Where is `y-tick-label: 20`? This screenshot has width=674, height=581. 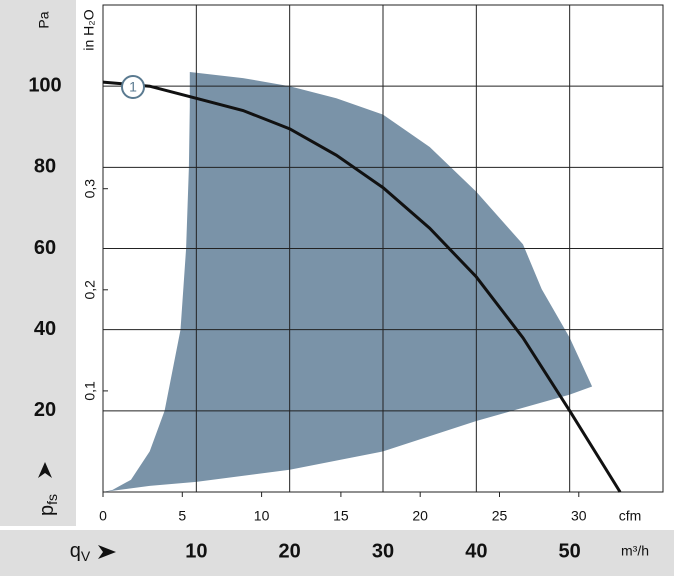
y-tick-label: 20 is located at coordinates (45, 410).